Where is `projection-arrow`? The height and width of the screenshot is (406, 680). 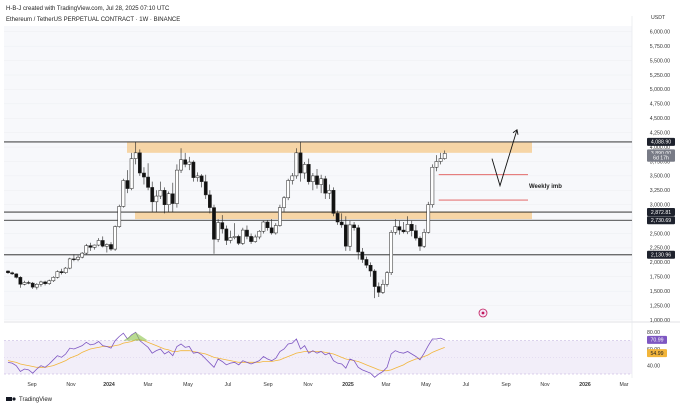
projection-arrow is located at coordinates (504, 158).